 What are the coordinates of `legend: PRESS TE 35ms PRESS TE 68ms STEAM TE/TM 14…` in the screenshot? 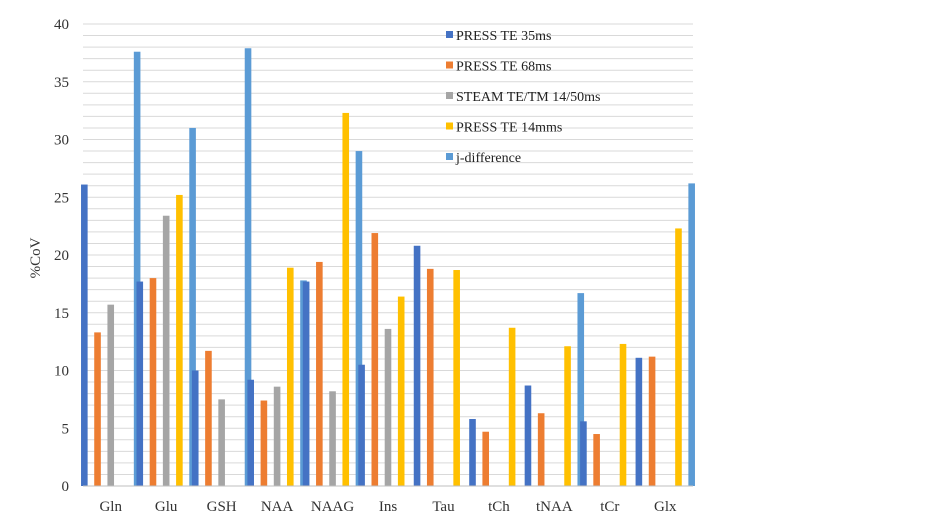 It's located at (523, 97).